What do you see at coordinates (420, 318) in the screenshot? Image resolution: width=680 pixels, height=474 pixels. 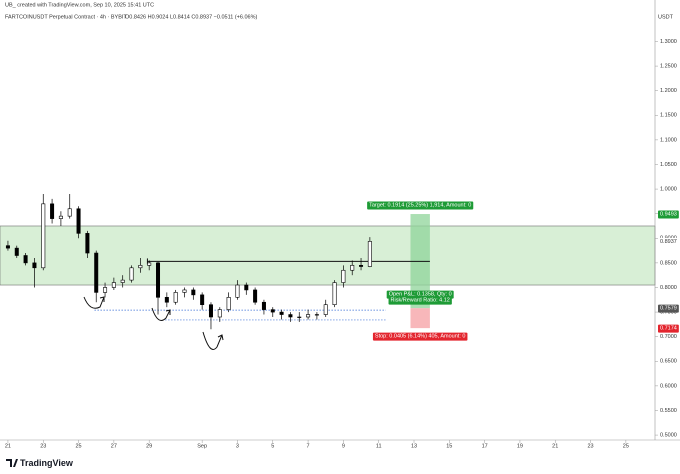 I see `stop-area` at bounding box center [420, 318].